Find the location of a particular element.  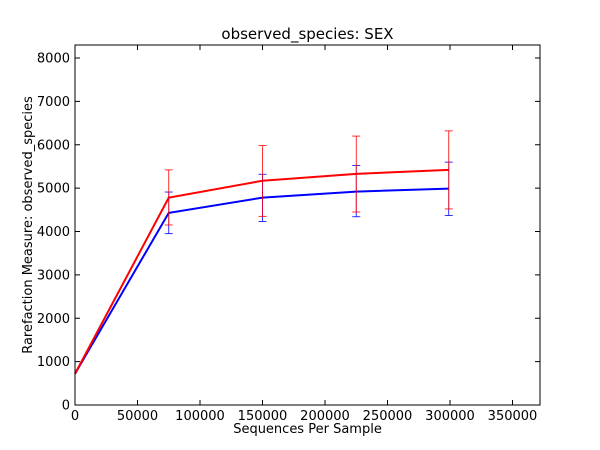

x-tick-label: 350000 is located at coordinates (513, 416).